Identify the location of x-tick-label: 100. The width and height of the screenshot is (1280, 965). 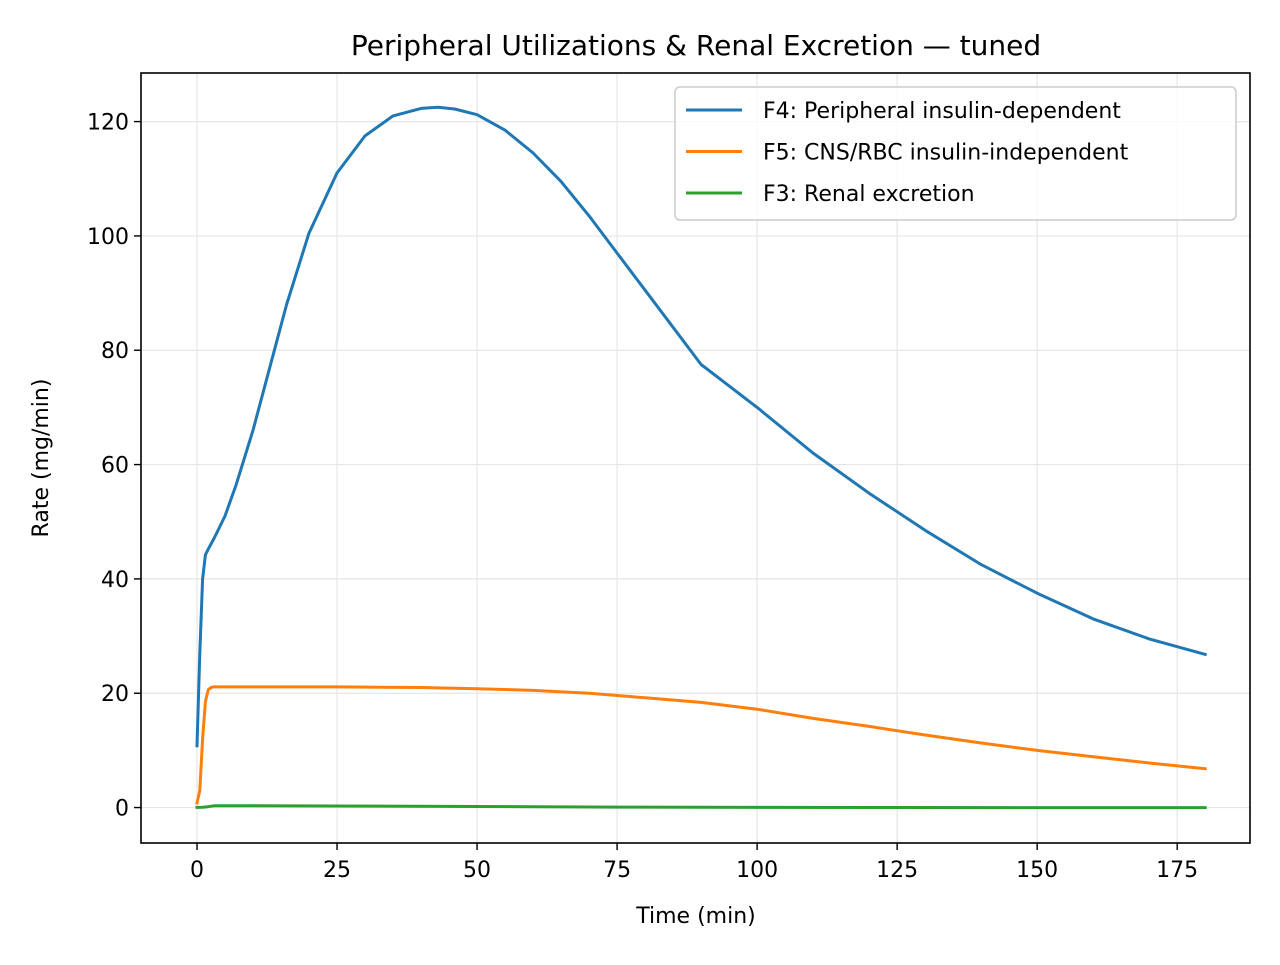
(757, 870).